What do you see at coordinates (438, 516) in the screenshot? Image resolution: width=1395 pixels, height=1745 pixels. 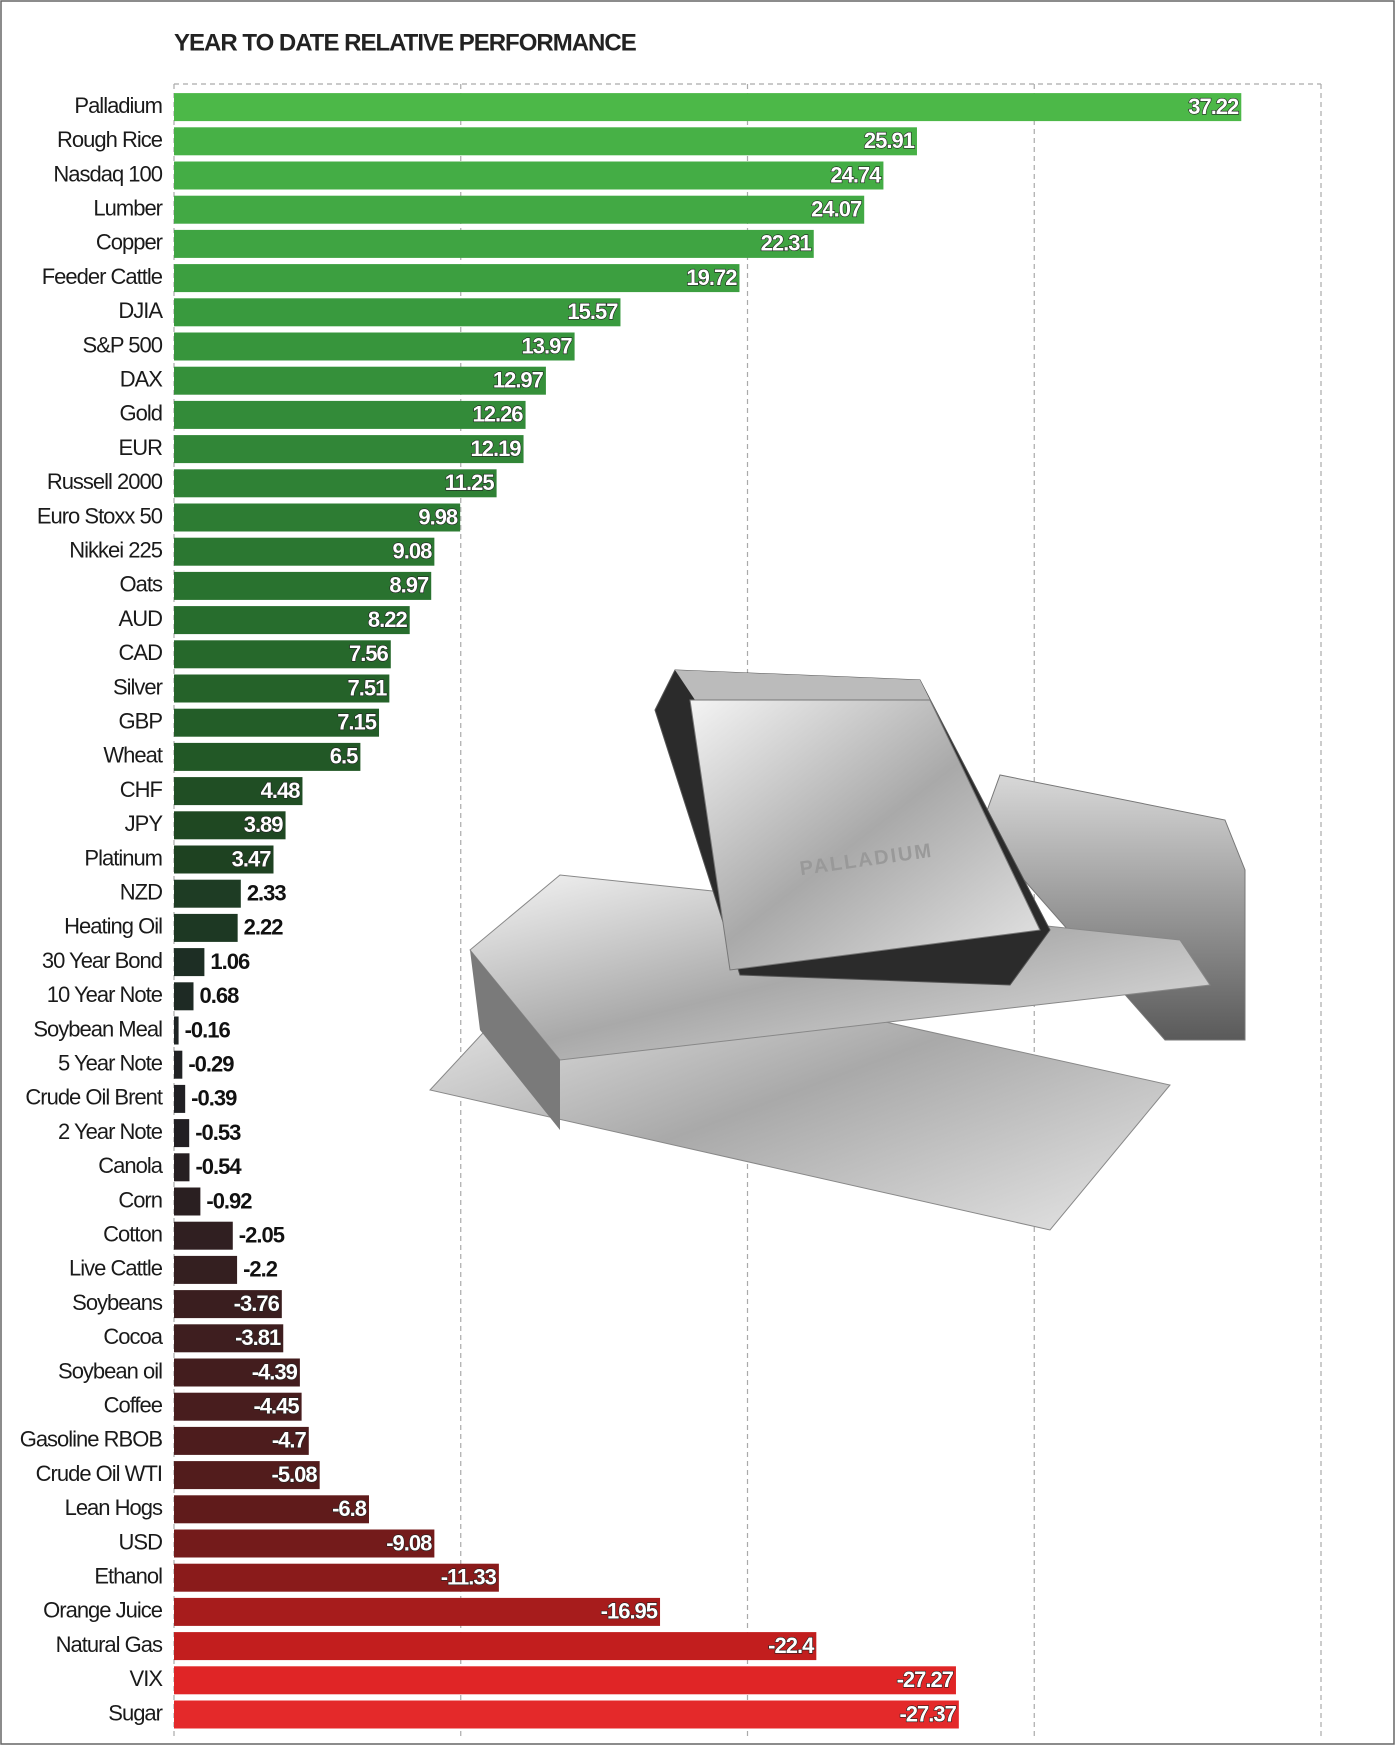 I see `value-label: 9.98` at bounding box center [438, 516].